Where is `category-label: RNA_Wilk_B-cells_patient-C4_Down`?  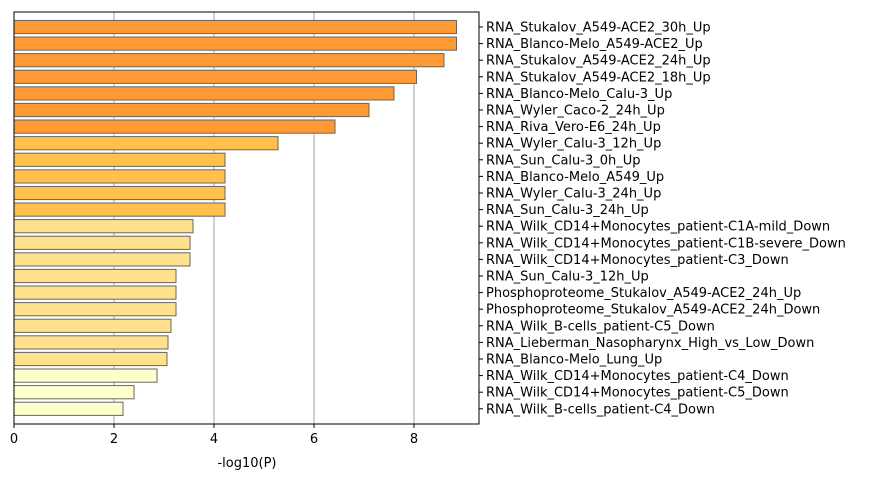
category-label: RNA_Wilk_B-cells_patient-C4_Down is located at coordinates (600, 409).